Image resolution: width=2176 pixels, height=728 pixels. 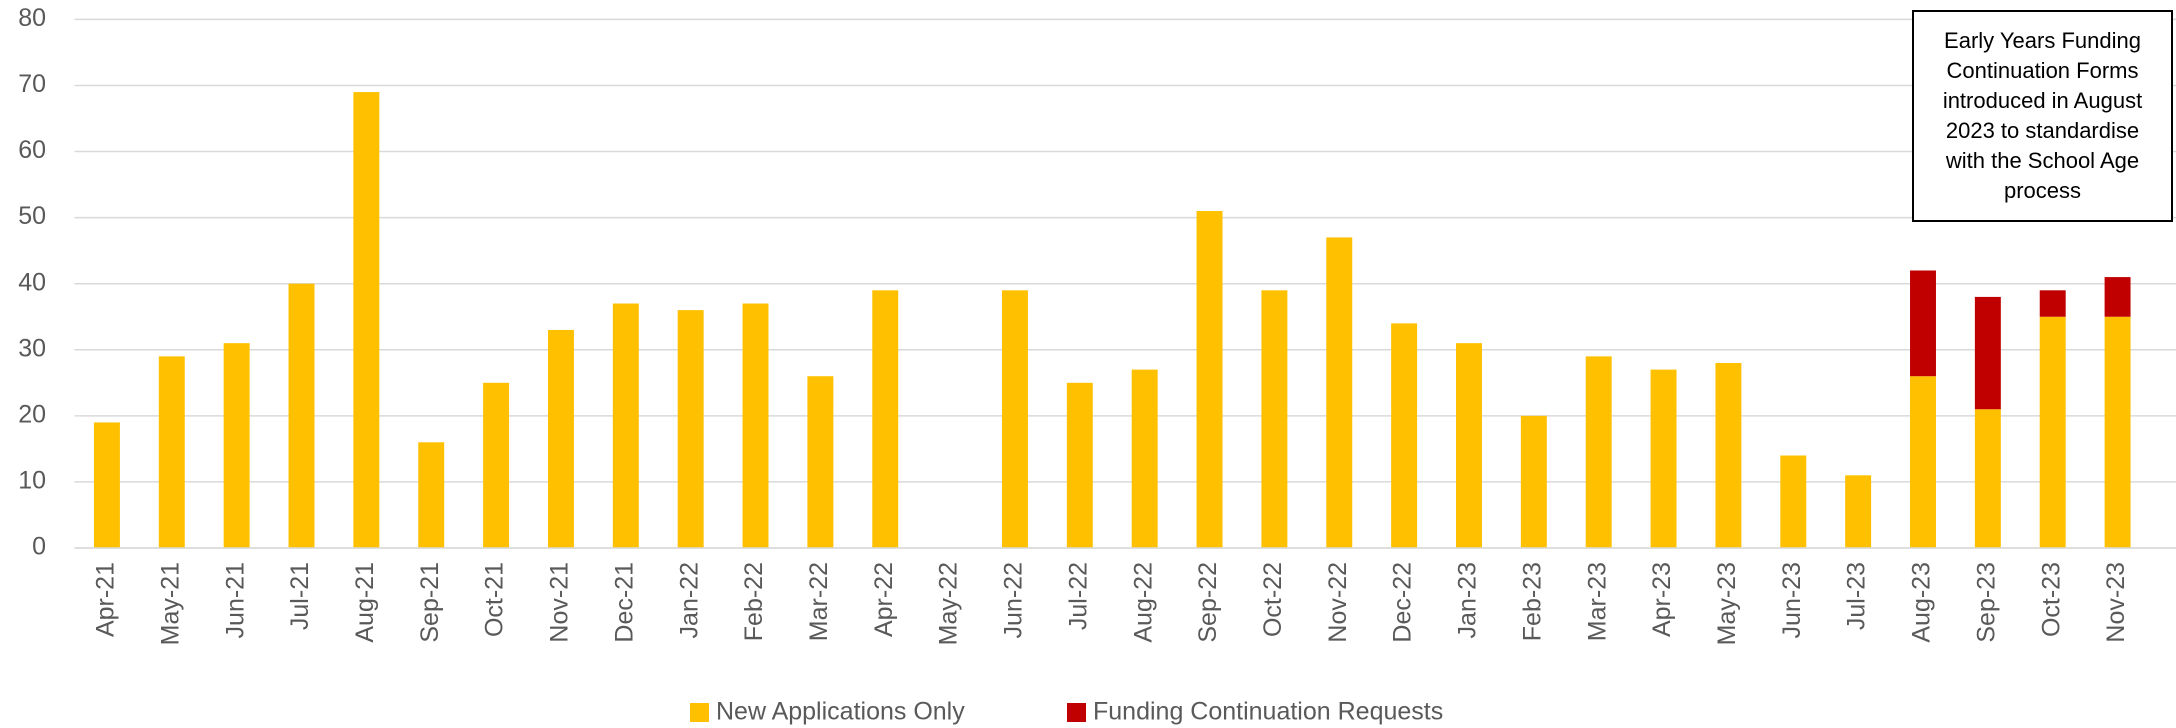 What do you see at coordinates (1268, 712) in the screenshot?
I see `legend-label: Funding Continuation Requests` at bounding box center [1268, 712].